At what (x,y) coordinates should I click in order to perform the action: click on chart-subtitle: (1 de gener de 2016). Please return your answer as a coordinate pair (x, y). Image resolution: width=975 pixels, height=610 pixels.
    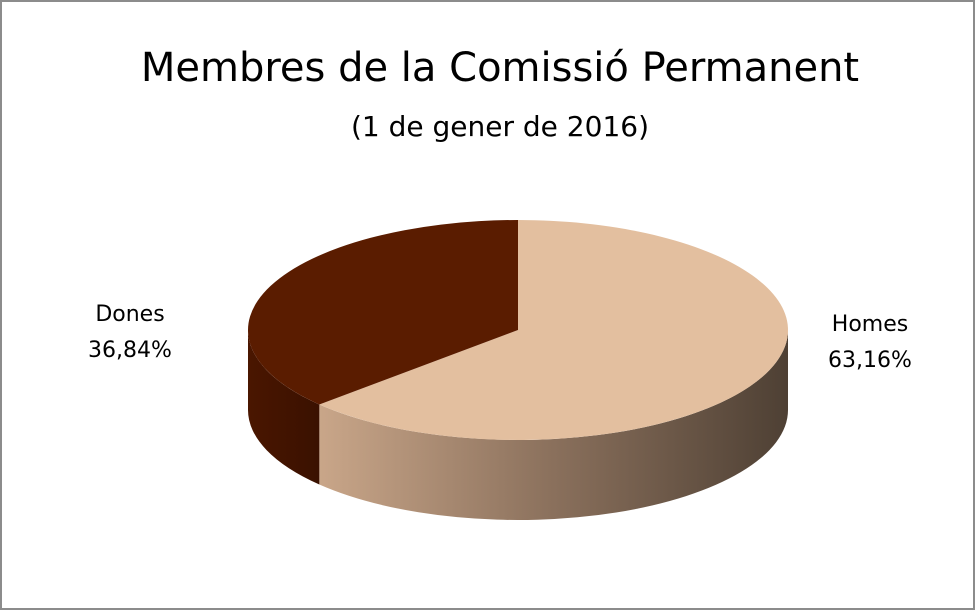
    Looking at the image, I should click on (500, 126).